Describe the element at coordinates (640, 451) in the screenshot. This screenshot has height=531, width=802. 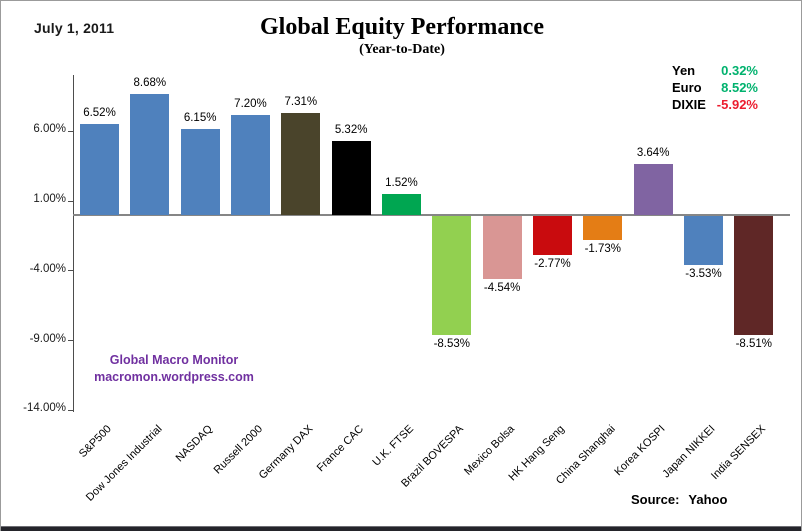
I see `category-label: Korea KOSPI` at that location.